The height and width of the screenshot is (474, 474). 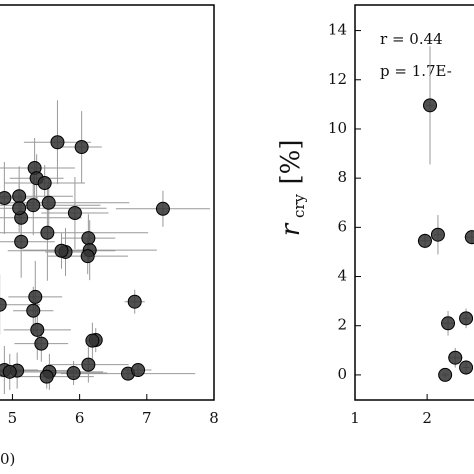 I want to click on y-label-unit: [%], so click(x=291, y=162).